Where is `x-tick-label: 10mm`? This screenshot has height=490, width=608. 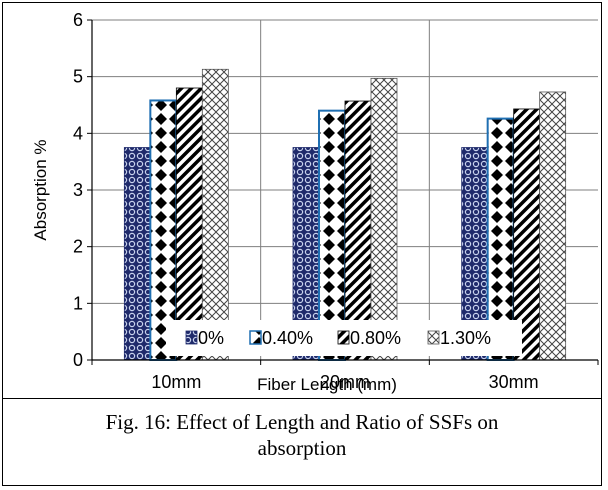
x-tick-label: 10mm is located at coordinates (176, 382).